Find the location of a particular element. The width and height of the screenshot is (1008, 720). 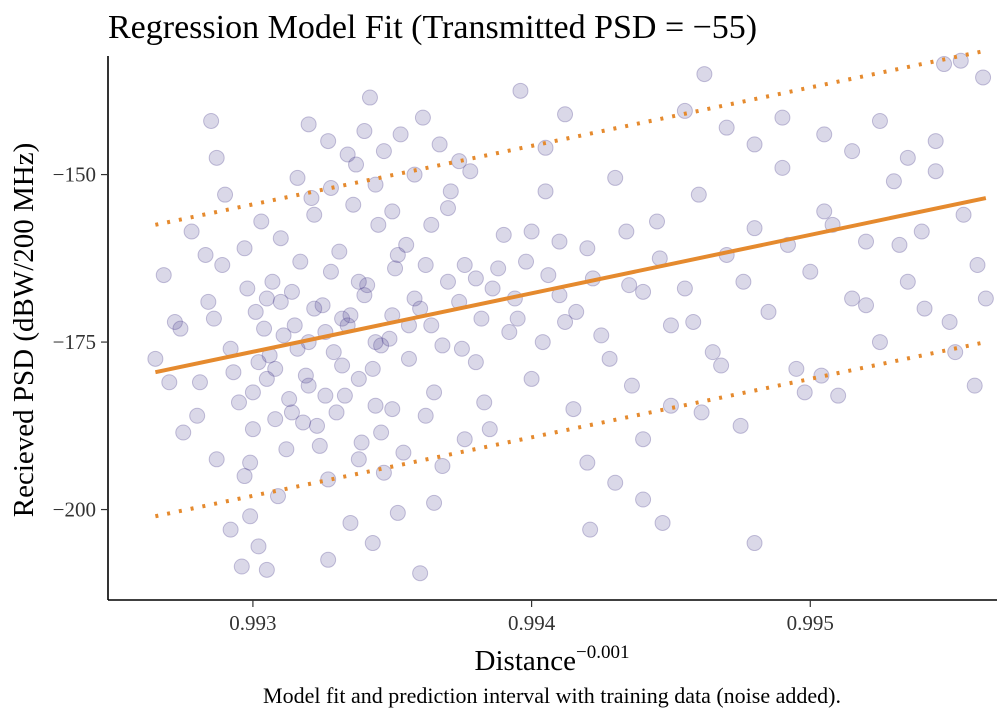

x-tick-label: 0.994 is located at coordinates (532, 623).